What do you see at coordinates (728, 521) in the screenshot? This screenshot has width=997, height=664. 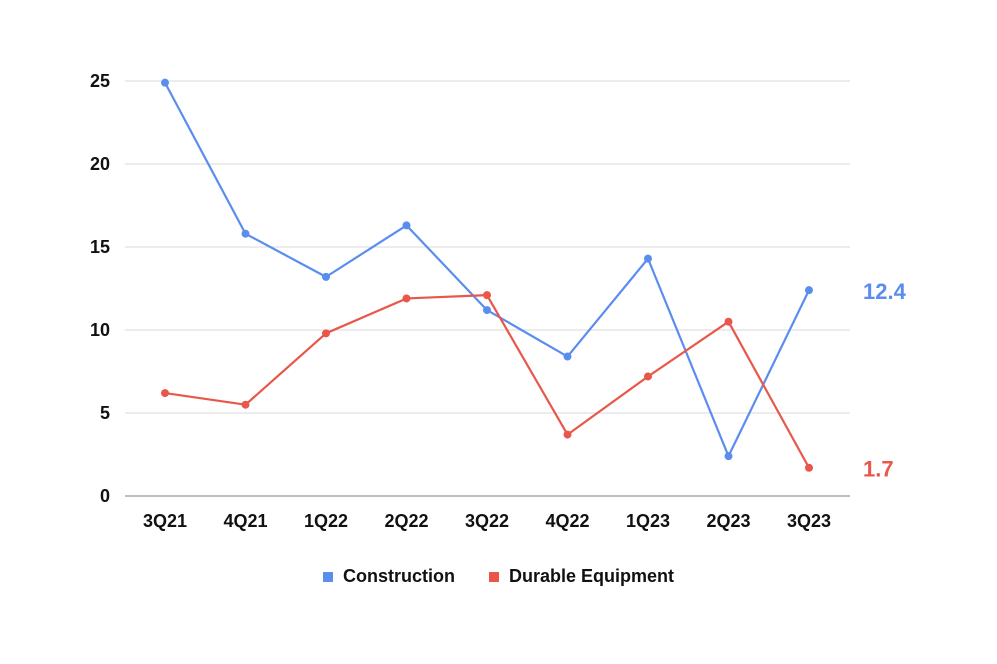 I see `x-tick-label: 2Q23` at bounding box center [728, 521].